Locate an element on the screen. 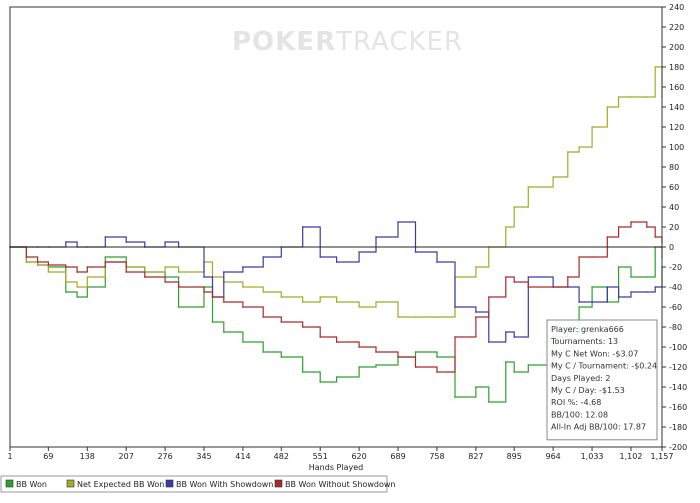  x-tick-label: 689 is located at coordinates (397, 456).